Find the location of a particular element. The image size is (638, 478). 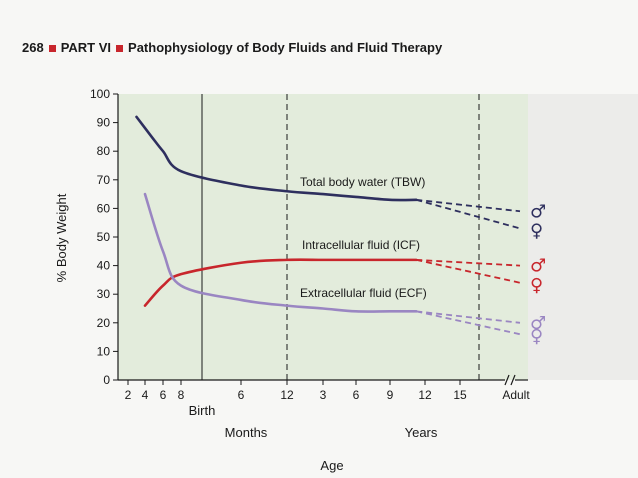

series-female-projection-ecf is located at coordinates (468, 323).